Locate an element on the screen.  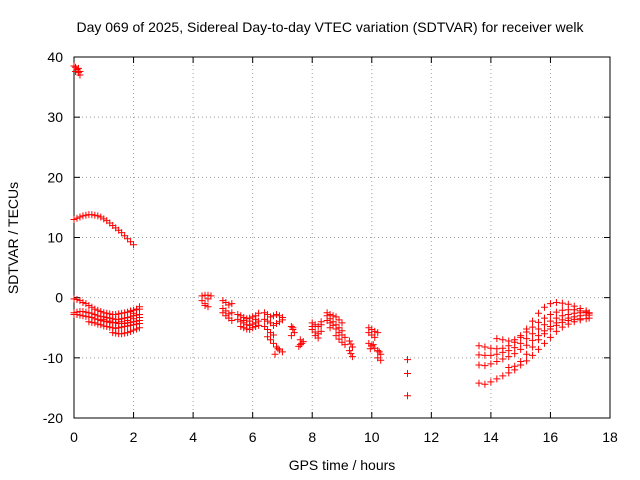
x-tick-label: 14 is located at coordinates (491, 437).